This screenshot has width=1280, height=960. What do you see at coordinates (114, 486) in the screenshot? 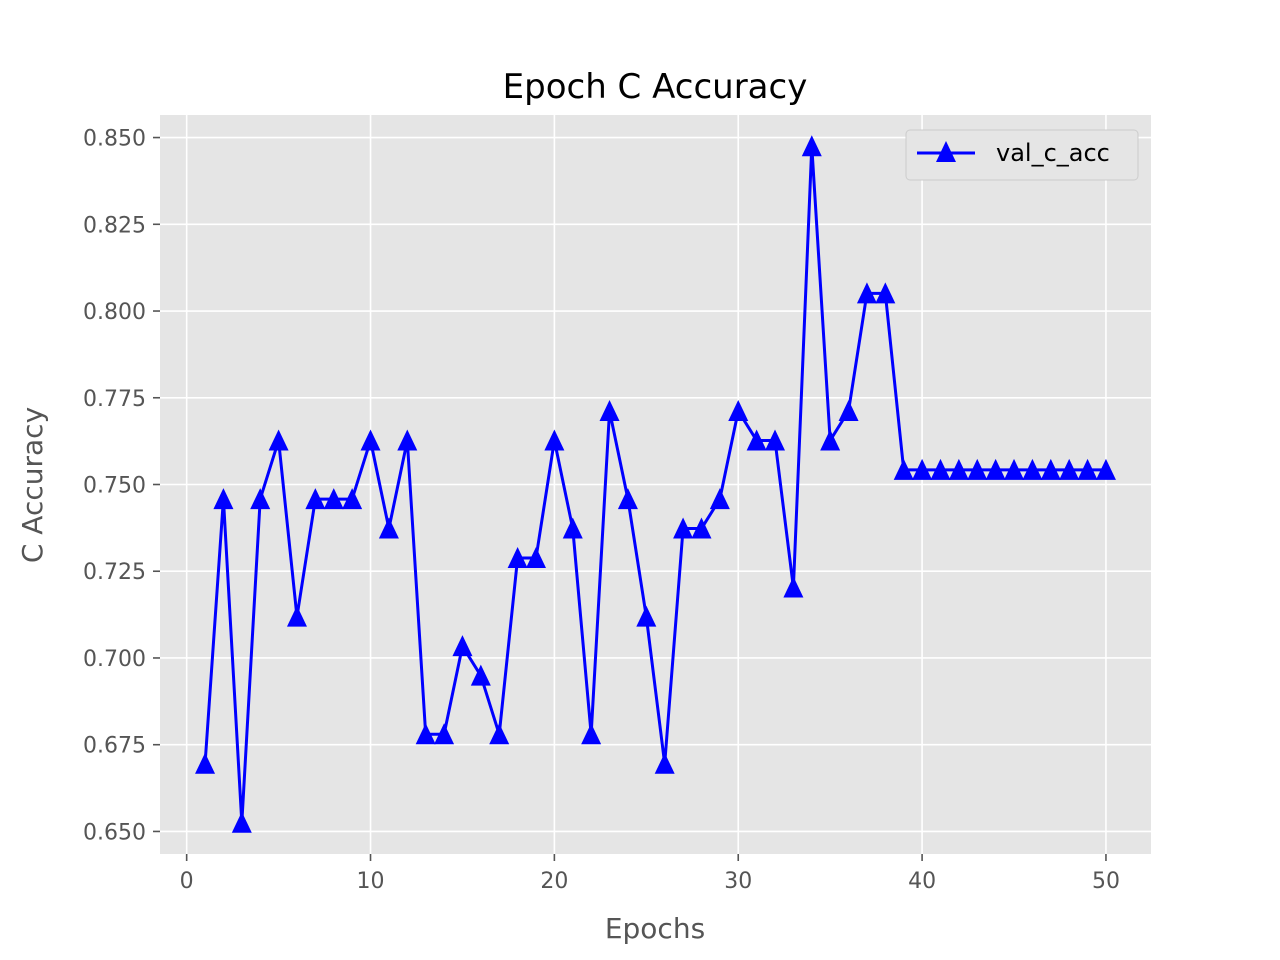
I see `y-tick-label: 0.750` at bounding box center [114, 486].